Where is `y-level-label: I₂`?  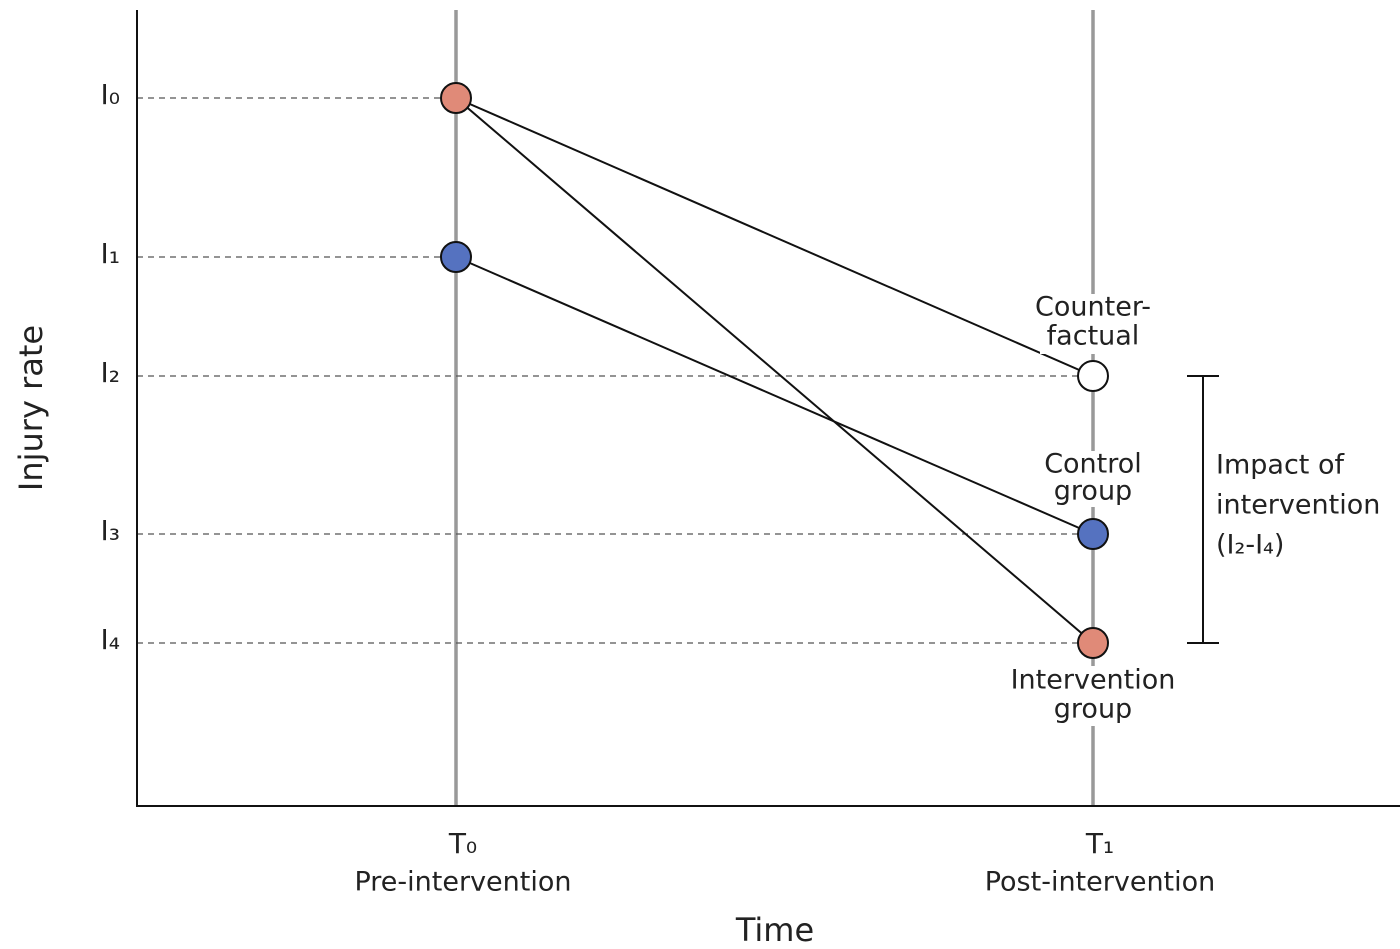
y-level-label: I₂ is located at coordinates (110, 372).